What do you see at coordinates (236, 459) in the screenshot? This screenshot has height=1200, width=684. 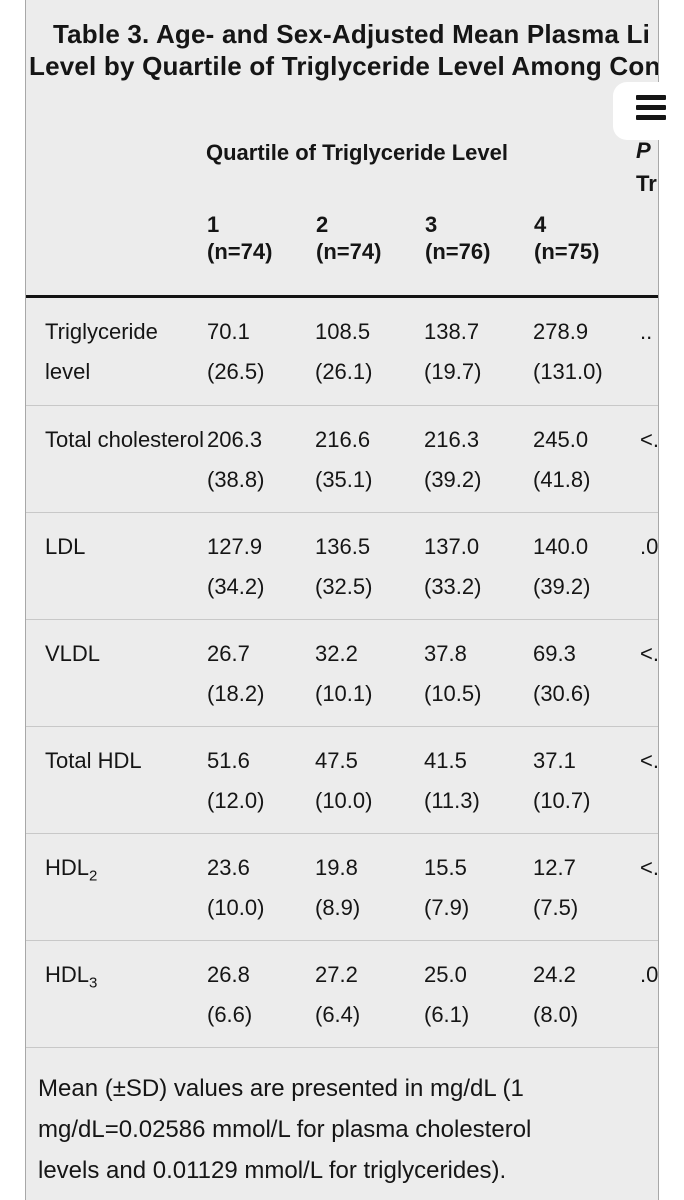 I see `value-cell-q1: 206.3 (38.8)` at bounding box center [236, 459].